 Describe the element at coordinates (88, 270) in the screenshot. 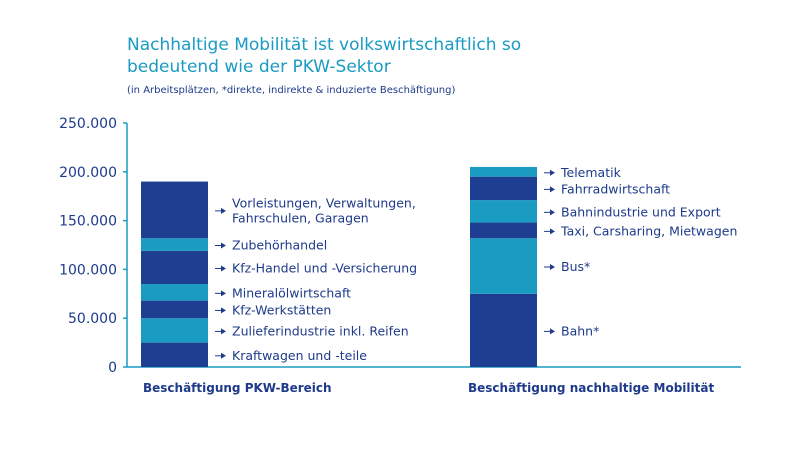

I see `y-tick-label: 100.000` at that location.